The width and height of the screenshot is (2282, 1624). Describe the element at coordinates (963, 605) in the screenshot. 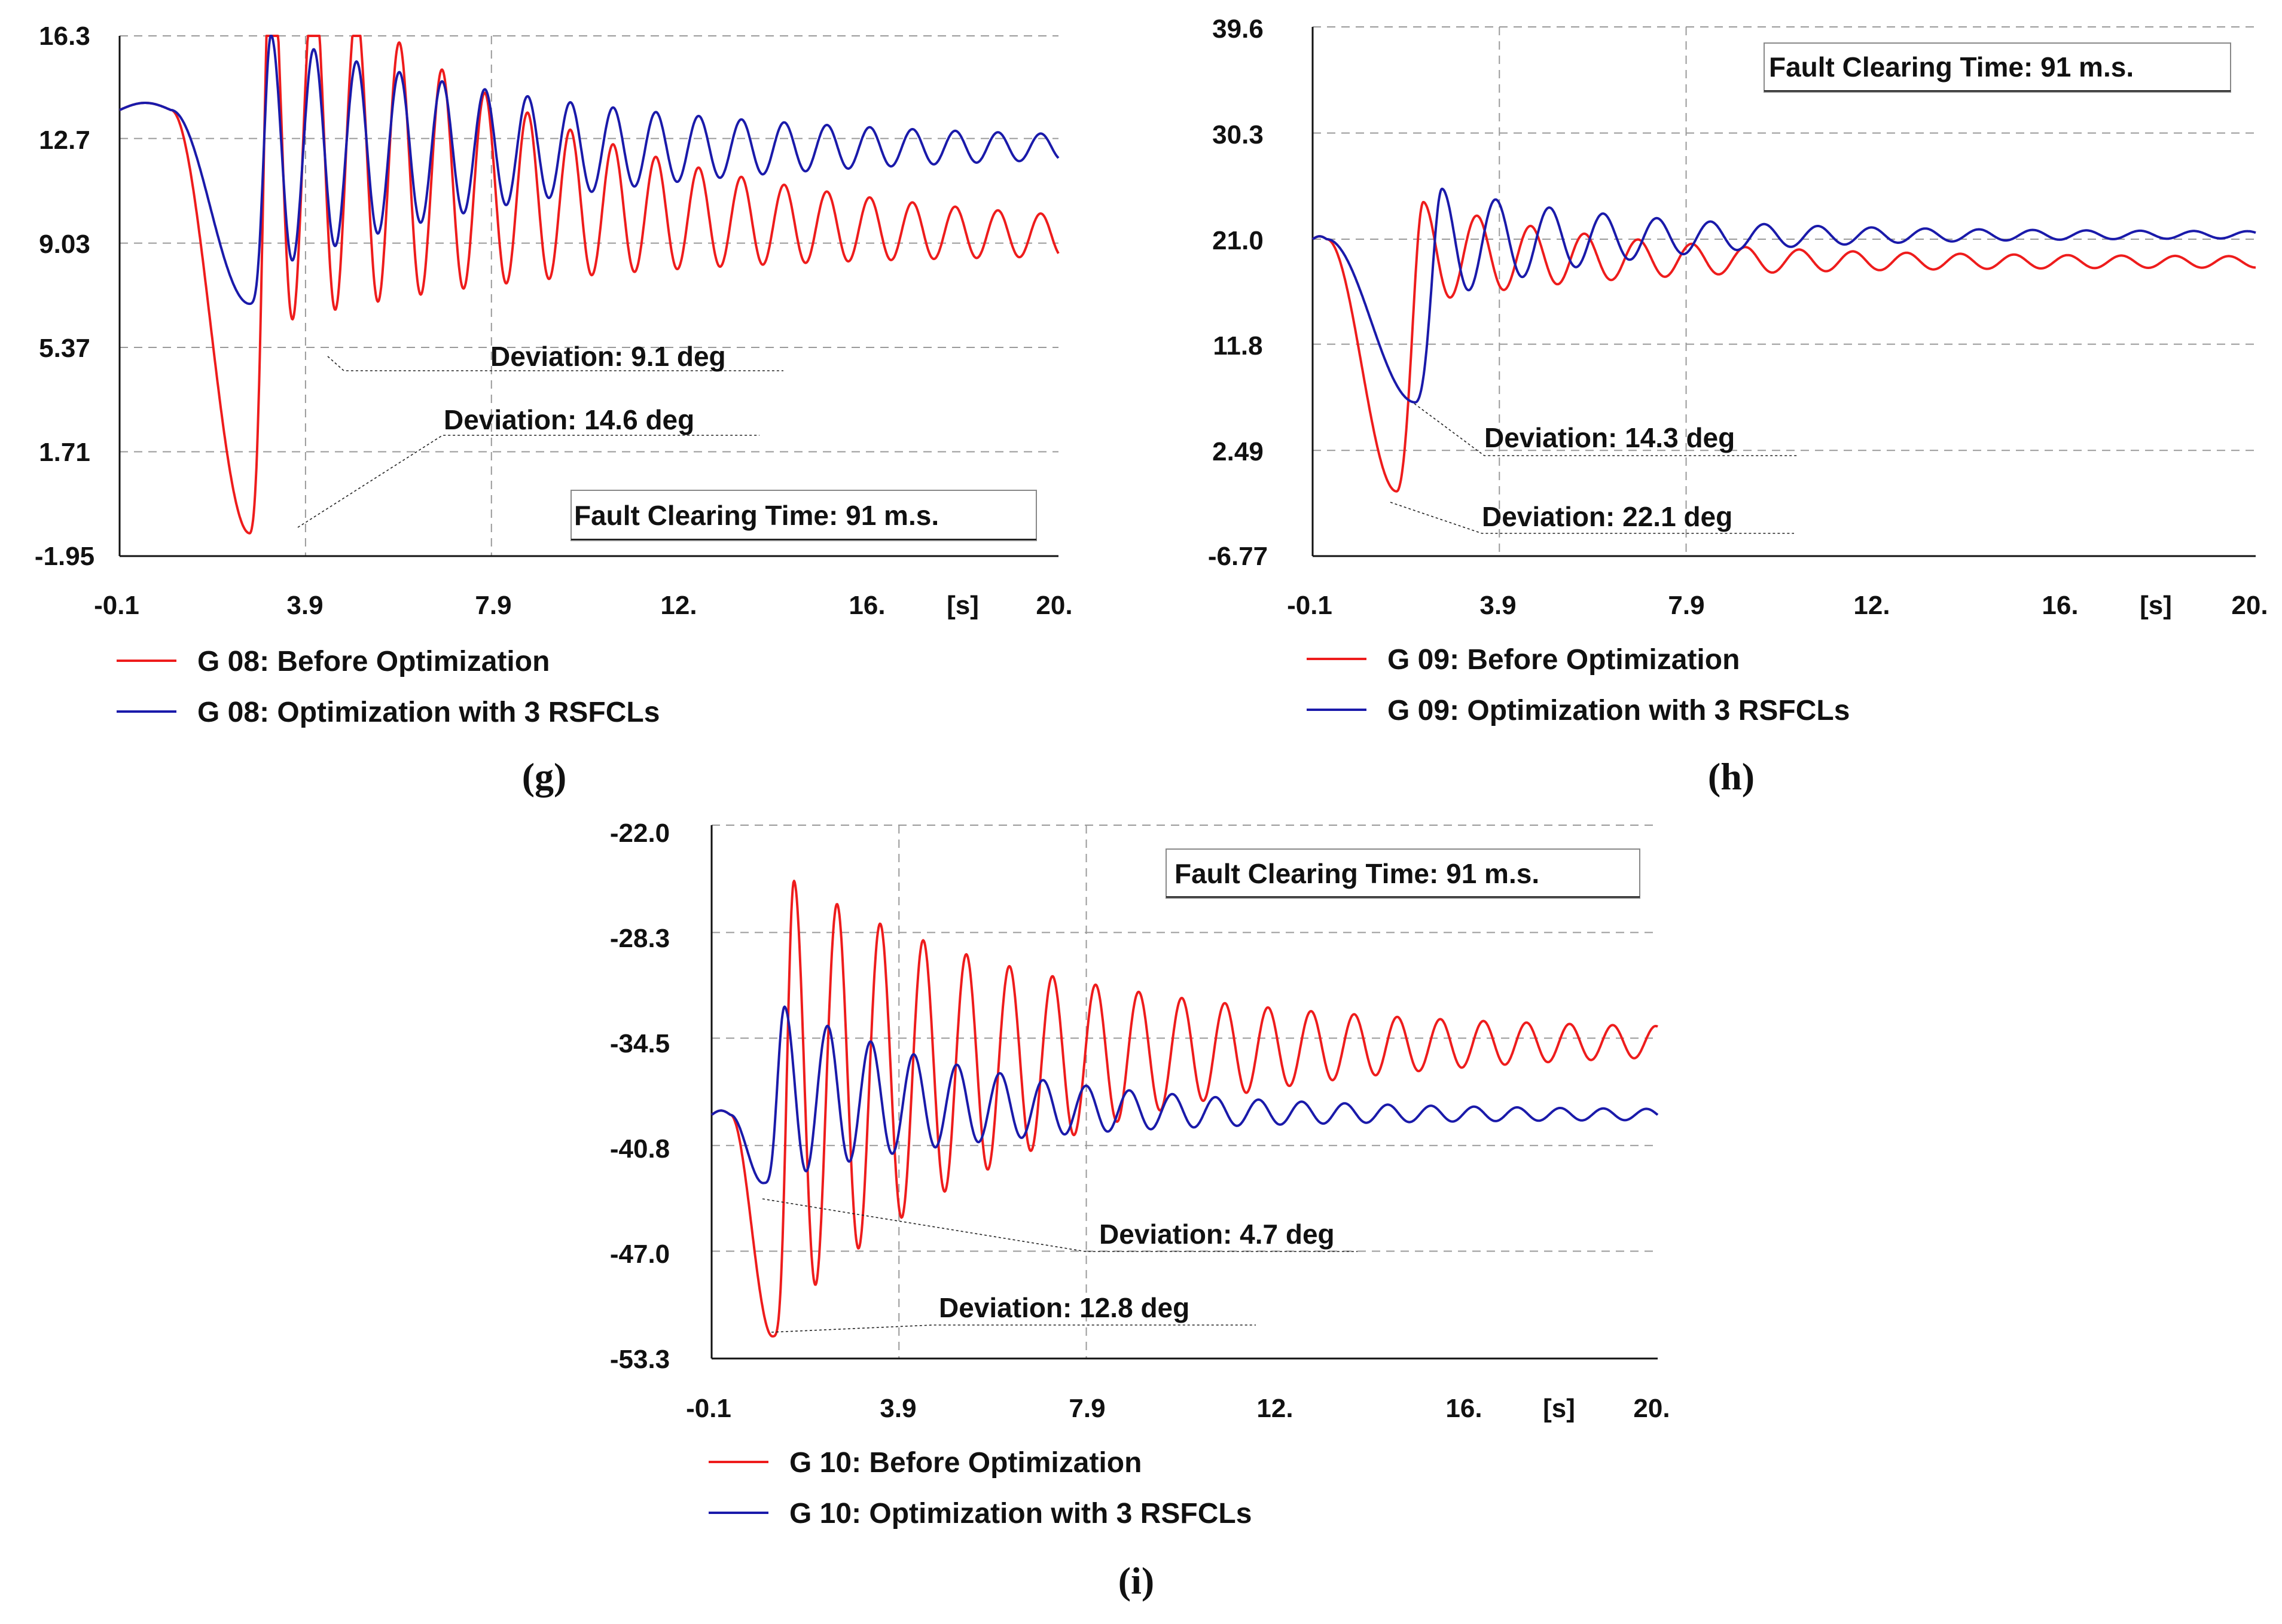

I see `panel-g-x-tick-5: [s]` at that location.